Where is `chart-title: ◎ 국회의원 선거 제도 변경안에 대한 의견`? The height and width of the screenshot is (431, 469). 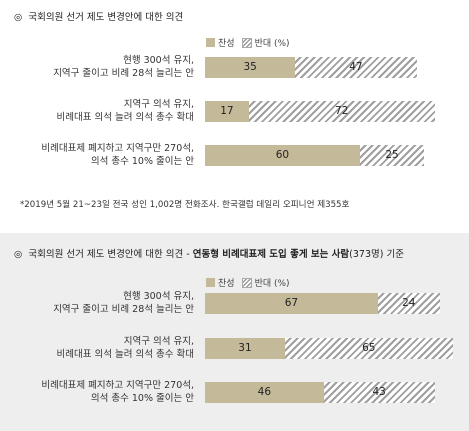
chart-title: ◎ 국회의원 선거 제도 변경안에 대한 의견 is located at coordinates (98, 16).